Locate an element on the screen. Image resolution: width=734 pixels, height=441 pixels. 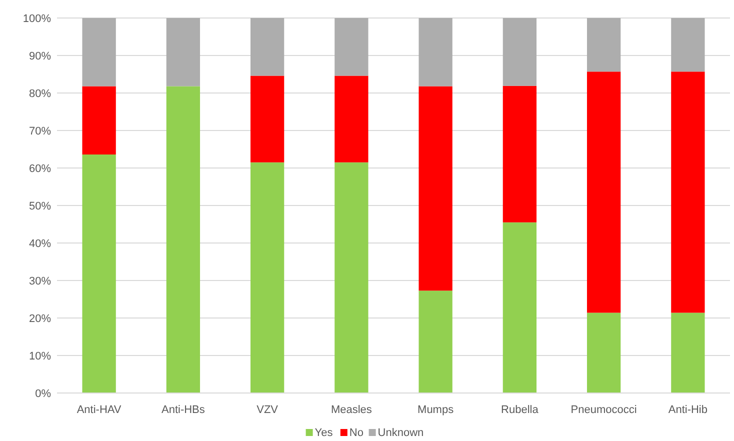
y-tick-label: 80% is located at coordinates (40, 94).